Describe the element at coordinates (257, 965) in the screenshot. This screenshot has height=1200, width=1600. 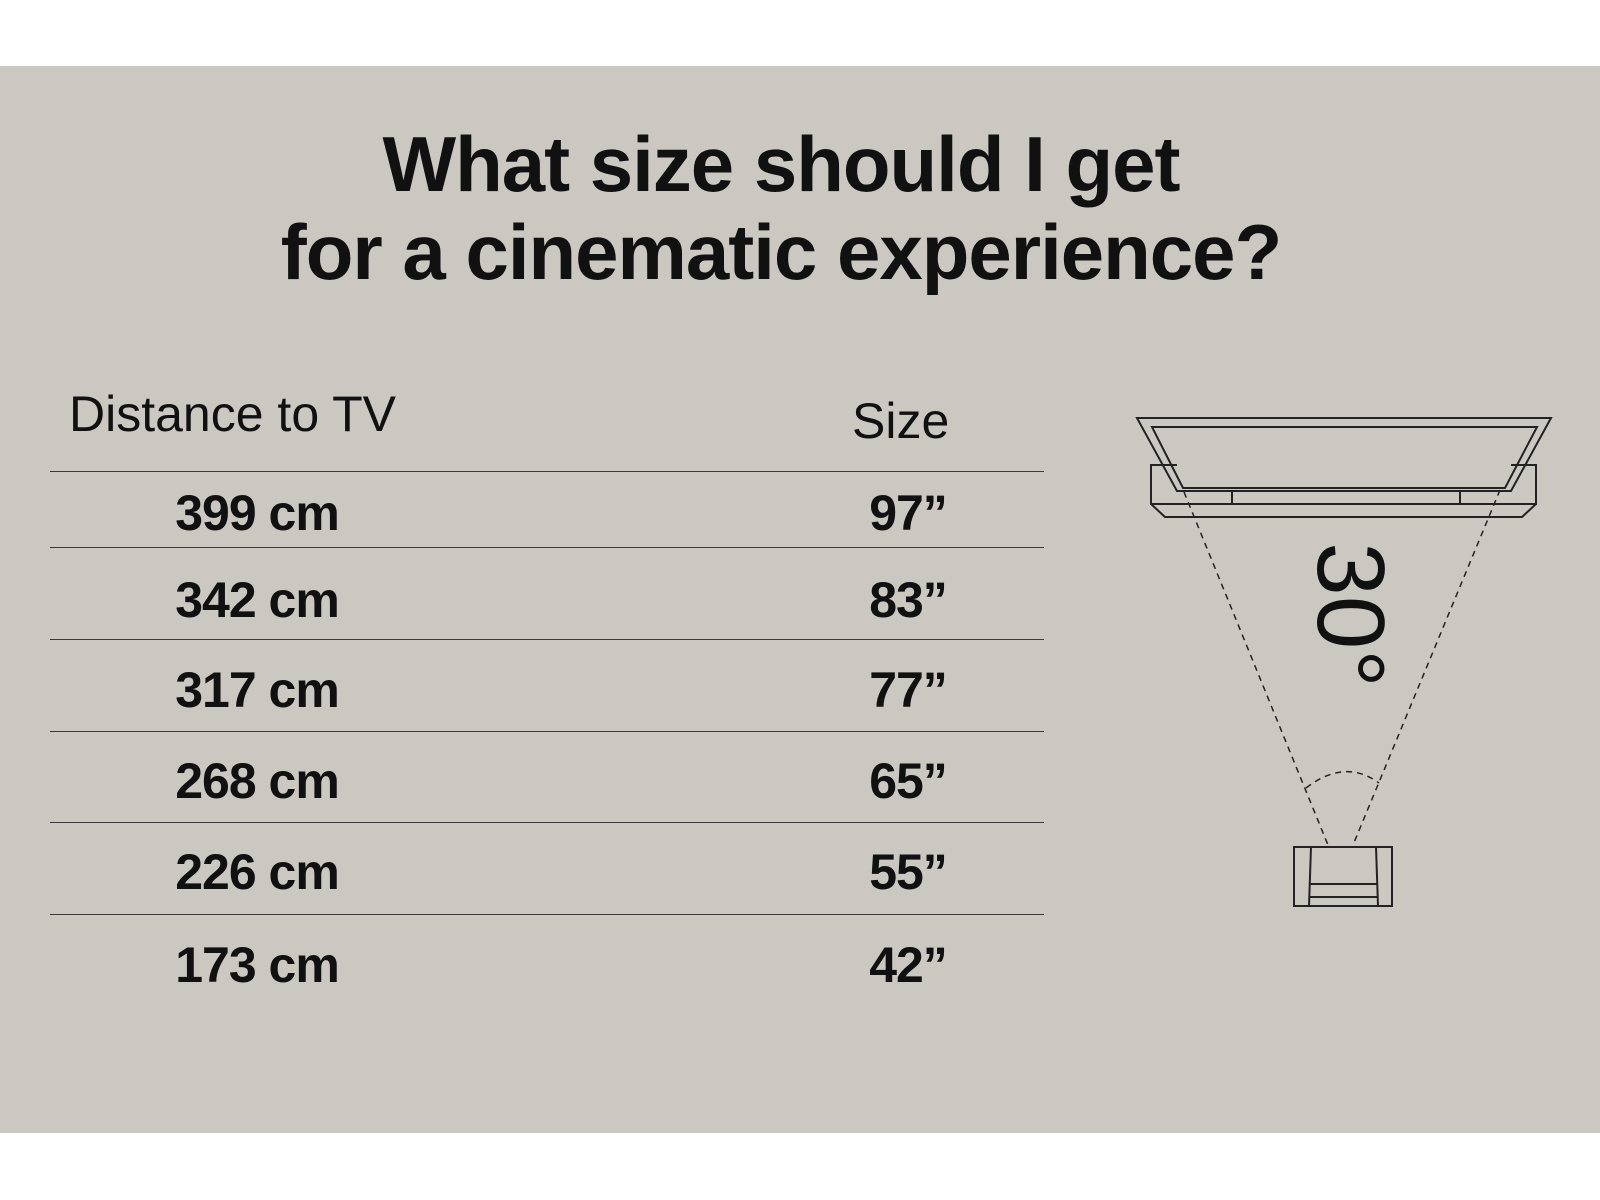
I see `distance-cell: 173 cm` at that location.